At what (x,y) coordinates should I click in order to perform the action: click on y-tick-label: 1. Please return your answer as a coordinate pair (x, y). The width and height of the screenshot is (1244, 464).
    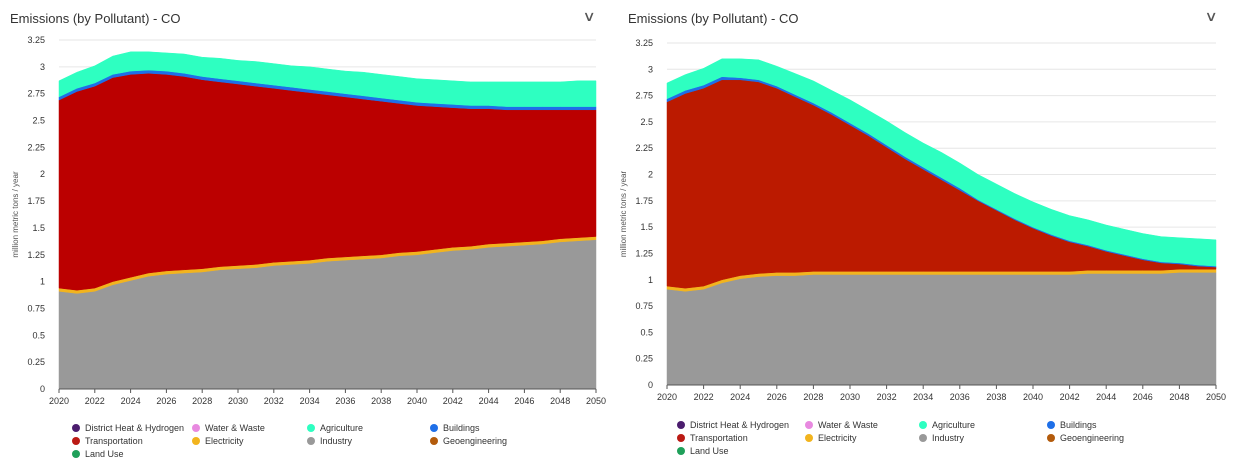
    Looking at the image, I should click on (650, 280).